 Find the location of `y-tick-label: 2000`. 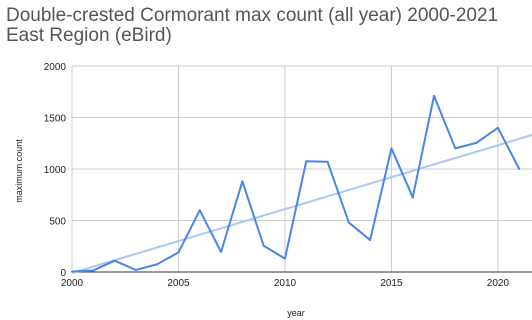

y-tick-label: 2000 is located at coordinates (55, 67).